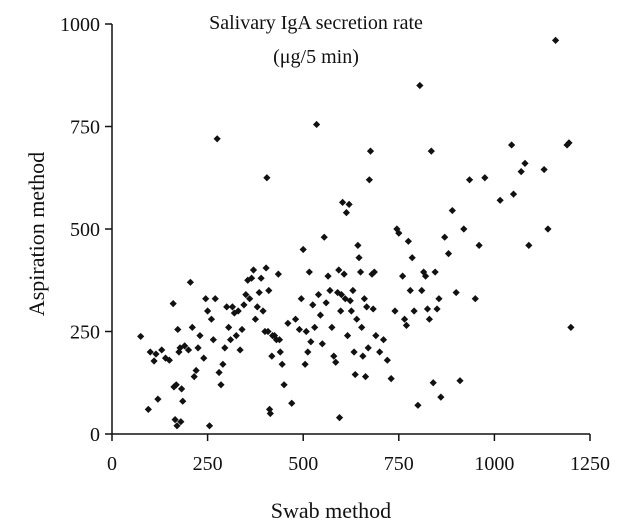 This screenshot has width=631, height=525. What do you see at coordinates (316, 57) in the screenshot?
I see `chart-subtitle: (μg/5 min)` at bounding box center [316, 57].